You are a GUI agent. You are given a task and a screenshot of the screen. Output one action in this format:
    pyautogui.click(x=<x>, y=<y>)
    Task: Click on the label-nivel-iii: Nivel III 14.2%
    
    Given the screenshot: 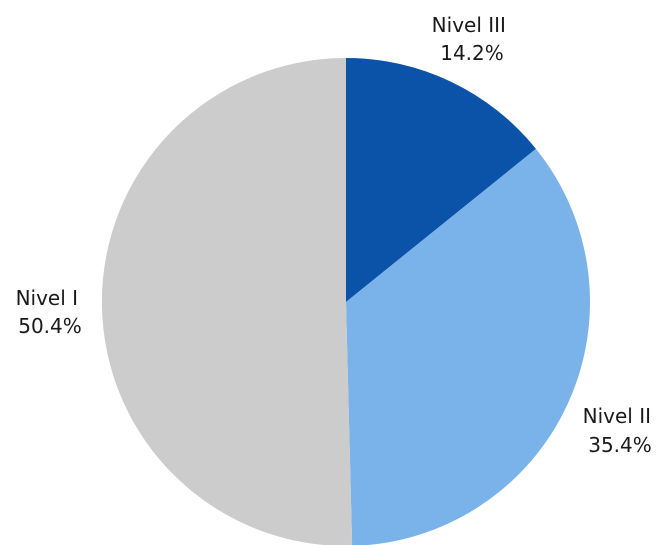 What is the action you would take?
    pyautogui.click(x=472, y=39)
    